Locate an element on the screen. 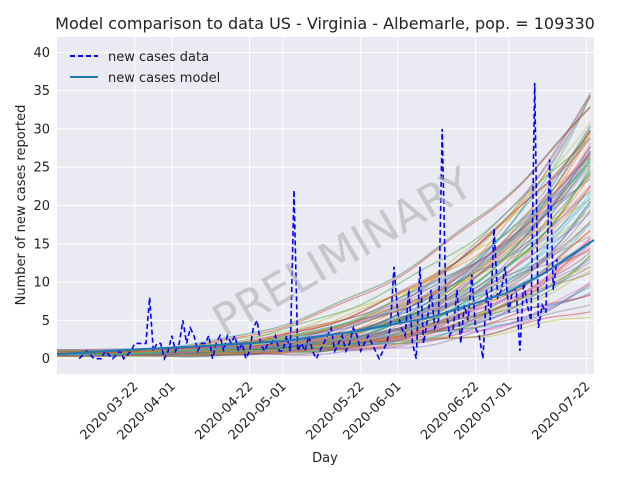 The image size is (640, 480). y-tick-label: 40 is located at coordinates (41, 53).